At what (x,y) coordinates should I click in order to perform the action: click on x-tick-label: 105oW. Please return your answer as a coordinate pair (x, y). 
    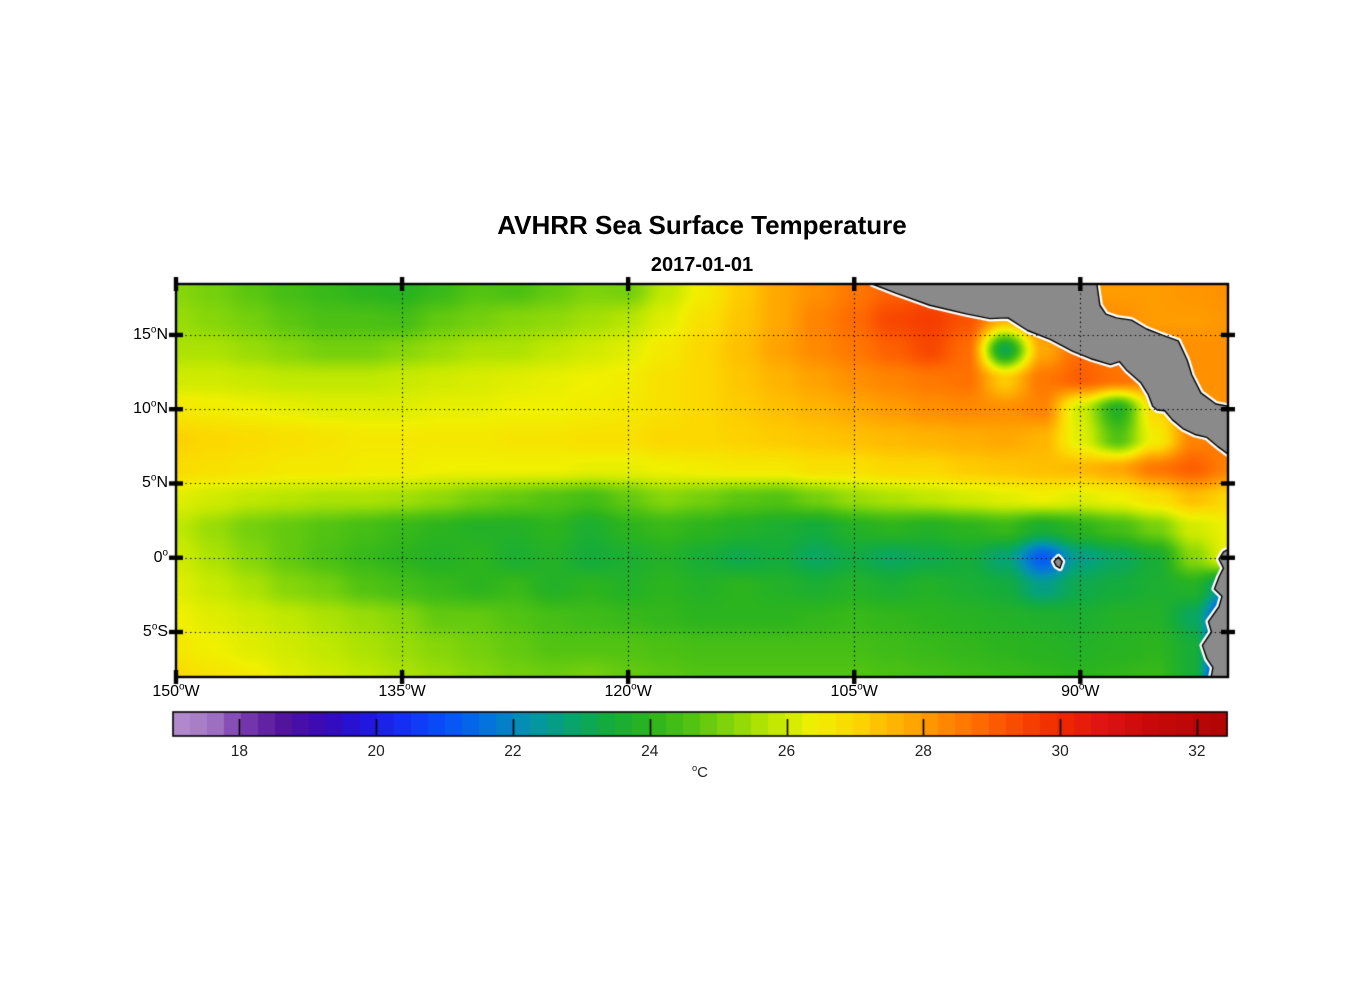
    Looking at the image, I should click on (854, 690).